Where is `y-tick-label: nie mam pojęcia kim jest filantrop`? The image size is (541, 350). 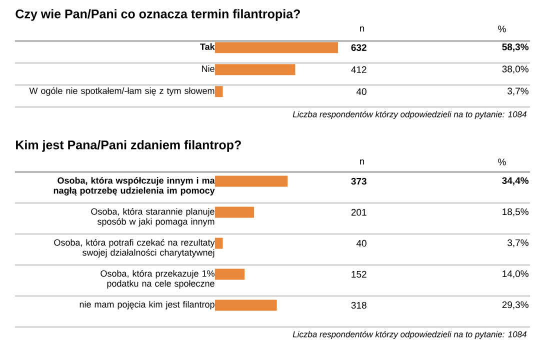 y-tick-label: nie mam pojęcia kim jest filantrop is located at coordinates (147, 305).